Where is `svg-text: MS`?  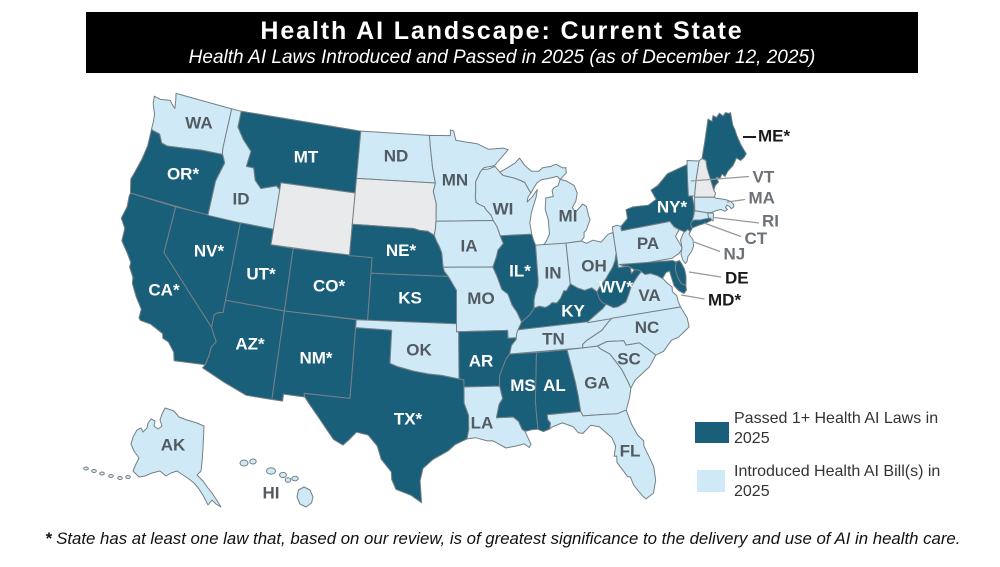 svg-text: MS is located at coordinates (523, 385).